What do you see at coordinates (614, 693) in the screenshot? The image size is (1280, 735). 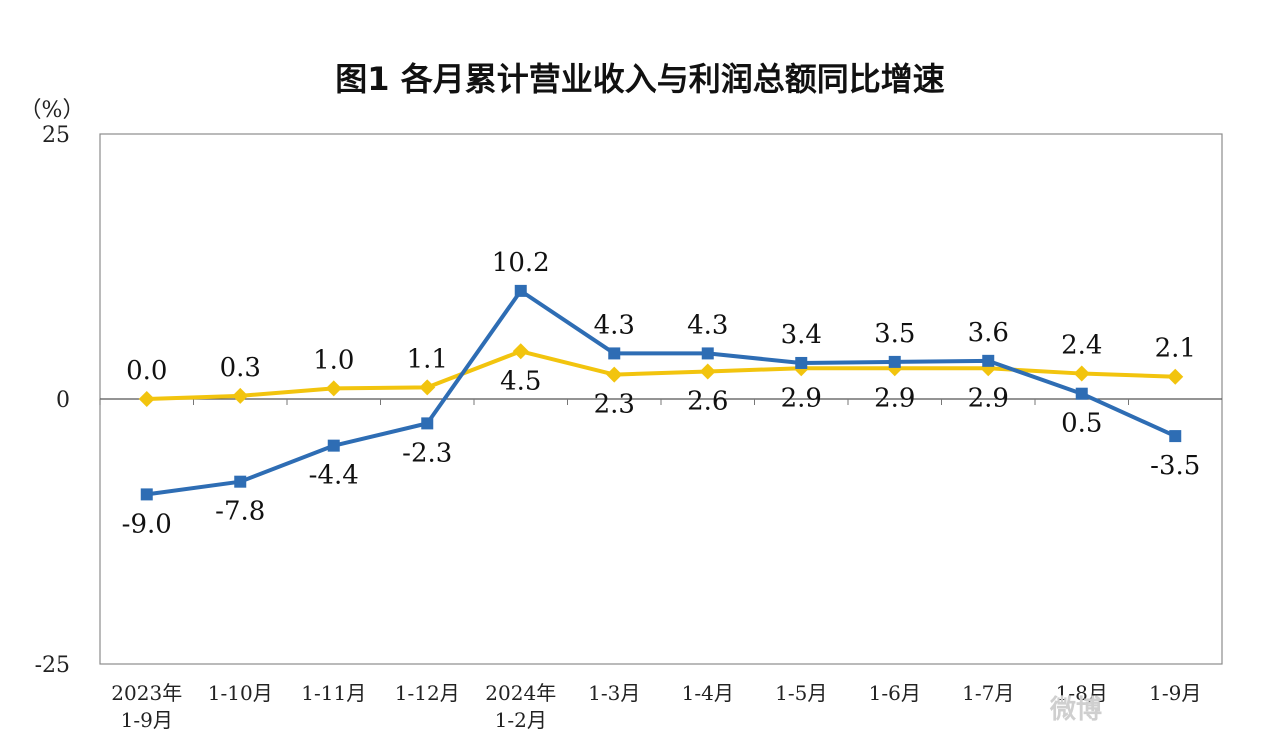 I see `x-tick-label: 1-3月` at bounding box center [614, 693].